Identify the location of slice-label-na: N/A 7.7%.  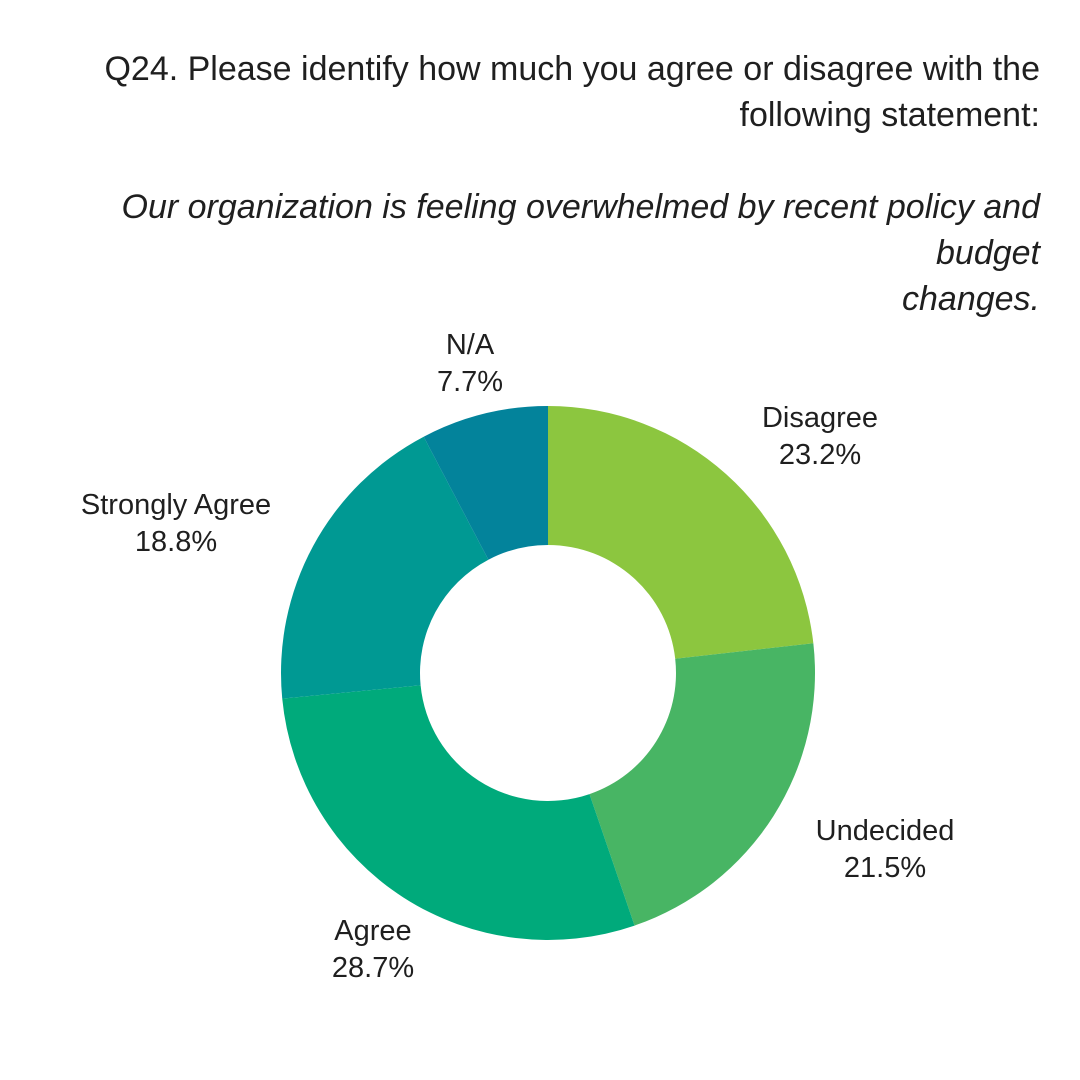
(470, 364).